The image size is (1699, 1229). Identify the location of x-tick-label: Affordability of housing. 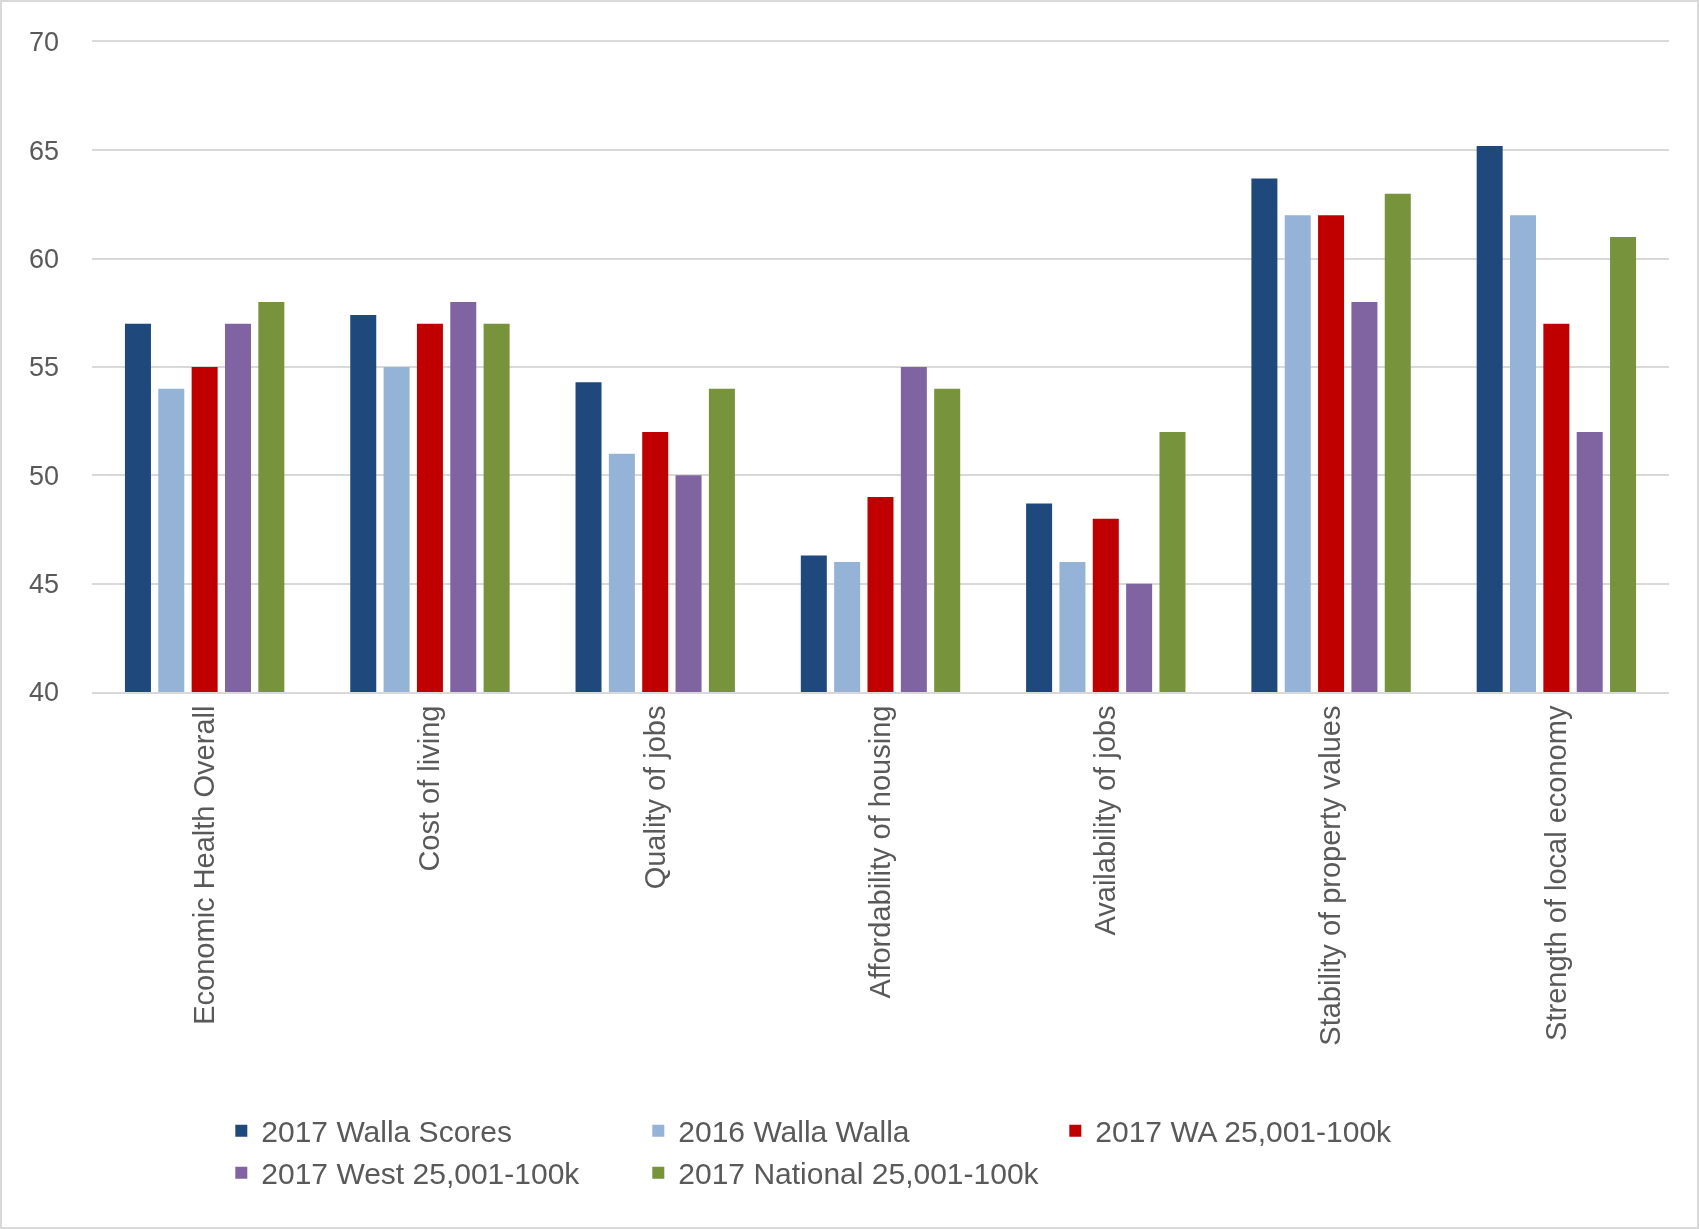
(879, 852).